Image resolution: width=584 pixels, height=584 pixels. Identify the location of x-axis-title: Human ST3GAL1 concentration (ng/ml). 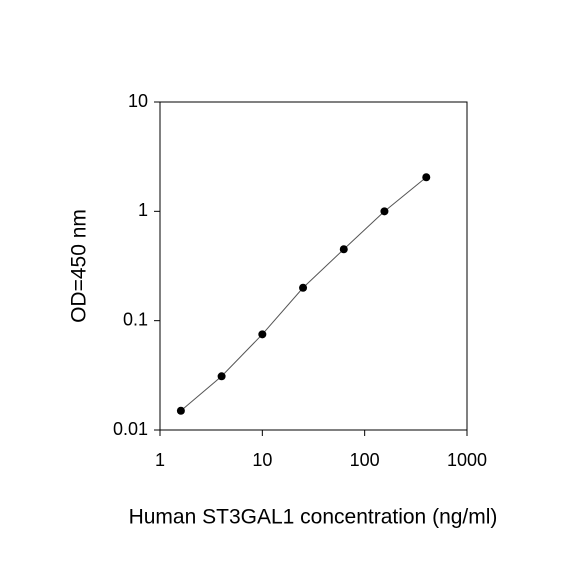
(313, 517).